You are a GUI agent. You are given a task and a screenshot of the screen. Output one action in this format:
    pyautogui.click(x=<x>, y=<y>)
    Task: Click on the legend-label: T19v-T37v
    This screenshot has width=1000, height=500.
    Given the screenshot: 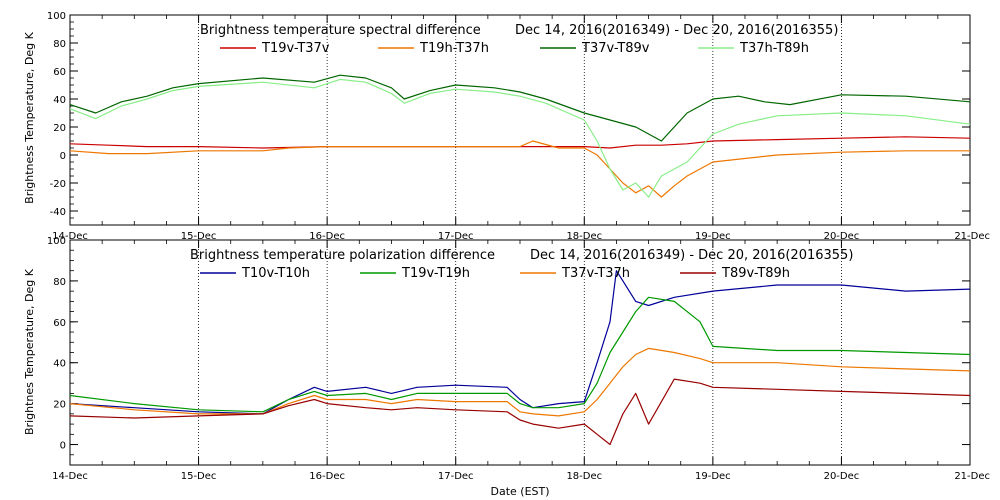 What is the action you would take?
    pyautogui.click(x=295, y=48)
    